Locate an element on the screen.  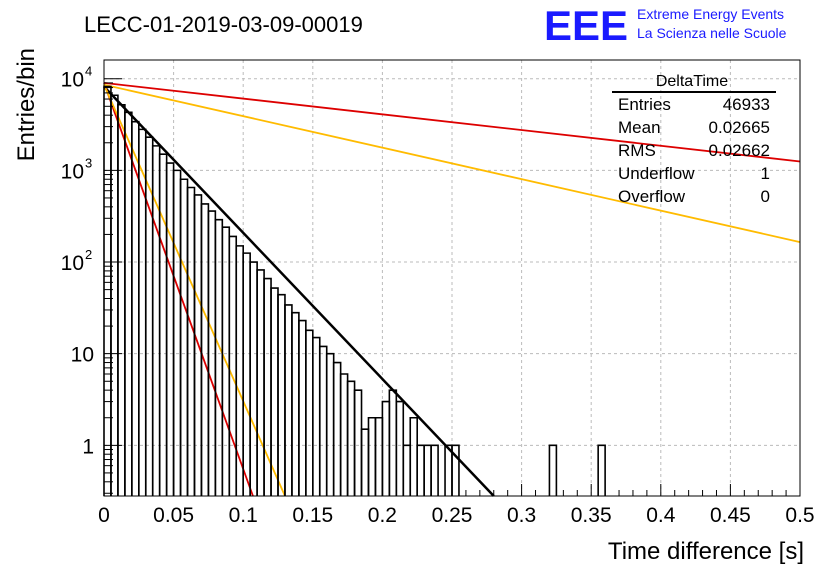
stats-label: Mean is located at coordinates (639, 127).